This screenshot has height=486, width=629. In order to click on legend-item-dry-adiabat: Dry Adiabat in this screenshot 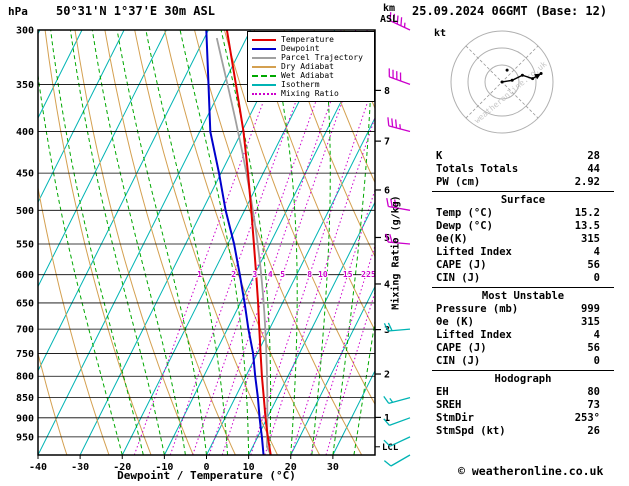, I will do `click(311, 66)`.